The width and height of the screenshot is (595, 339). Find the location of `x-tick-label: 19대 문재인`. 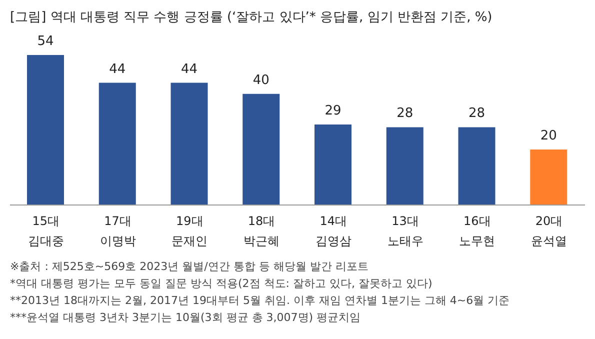

x-tick-label: 19대 문재인 is located at coordinates (190, 231).